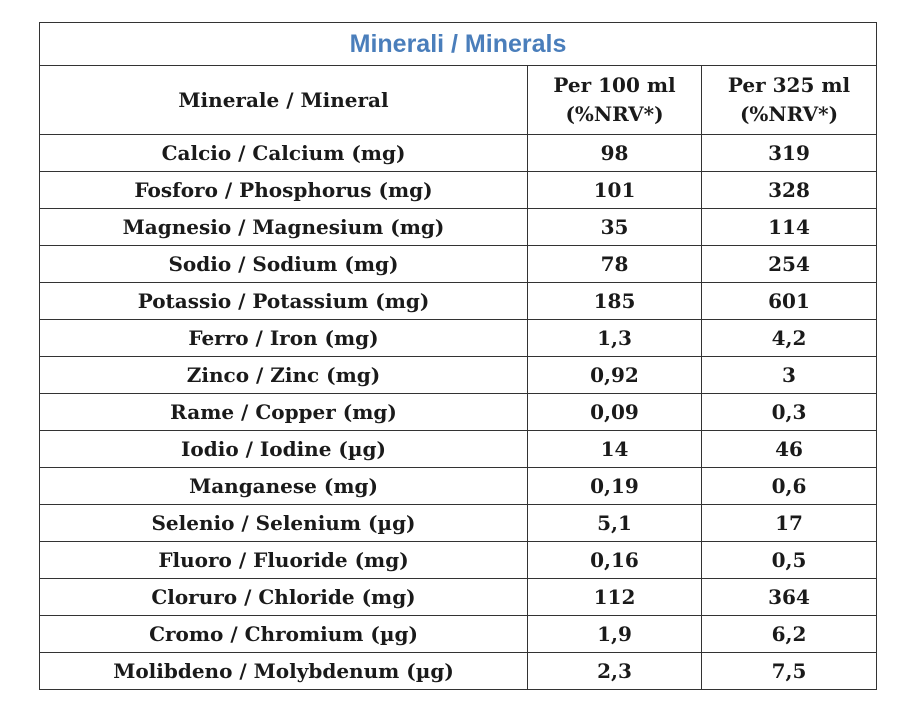 This screenshot has height=704, width=900. Describe the element at coordinates (789, 338) in the screenshot. I see `value-cell: 4,2` at that location.